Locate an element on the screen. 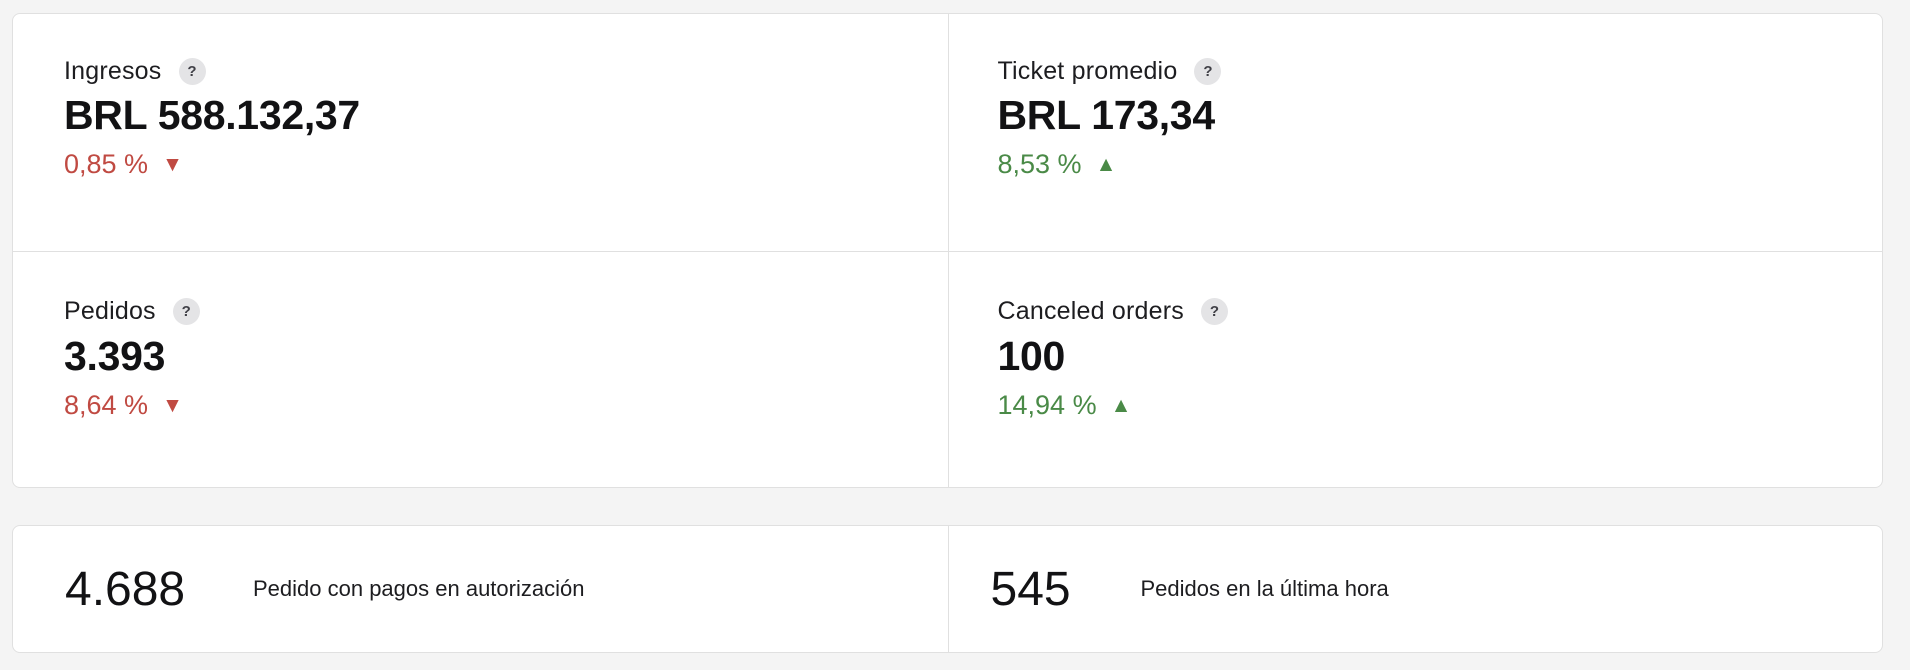 The width and height of the screenshot is (1910, 670). stat-value: 100 is located at coordinates (1031, 355).